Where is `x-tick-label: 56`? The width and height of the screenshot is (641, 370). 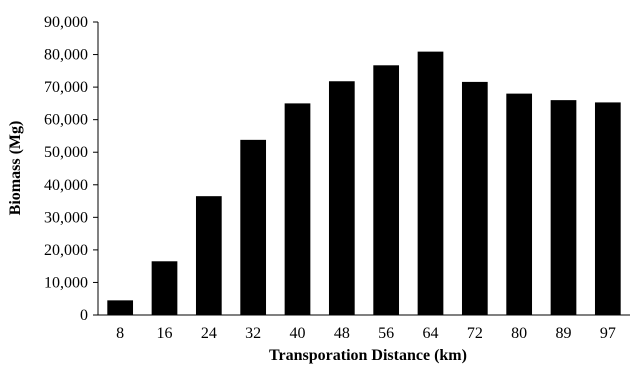 x-tick-label: 56 is located at coordinates (386, 333).